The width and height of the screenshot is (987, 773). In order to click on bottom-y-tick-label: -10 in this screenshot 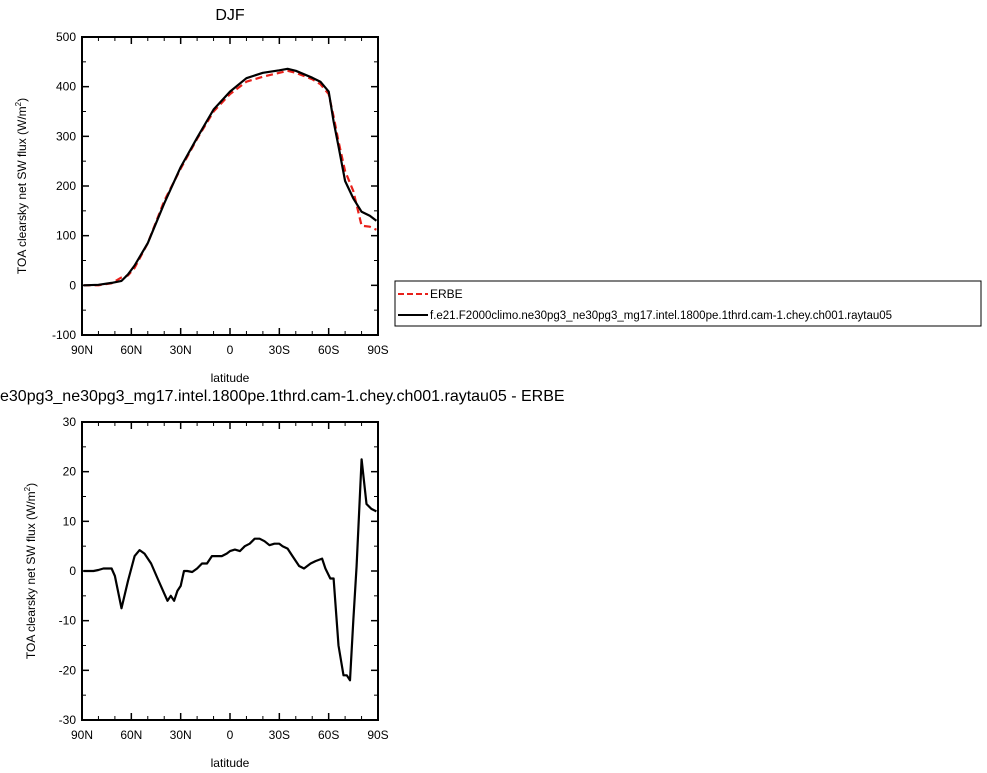, I will do `click(68, 621)`.